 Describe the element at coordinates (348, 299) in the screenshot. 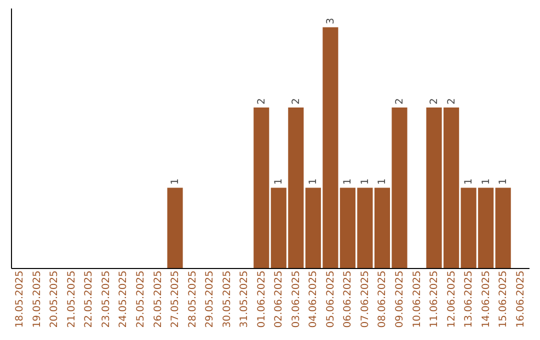

I see `x-tick-label: 06.06.2025` at that location.